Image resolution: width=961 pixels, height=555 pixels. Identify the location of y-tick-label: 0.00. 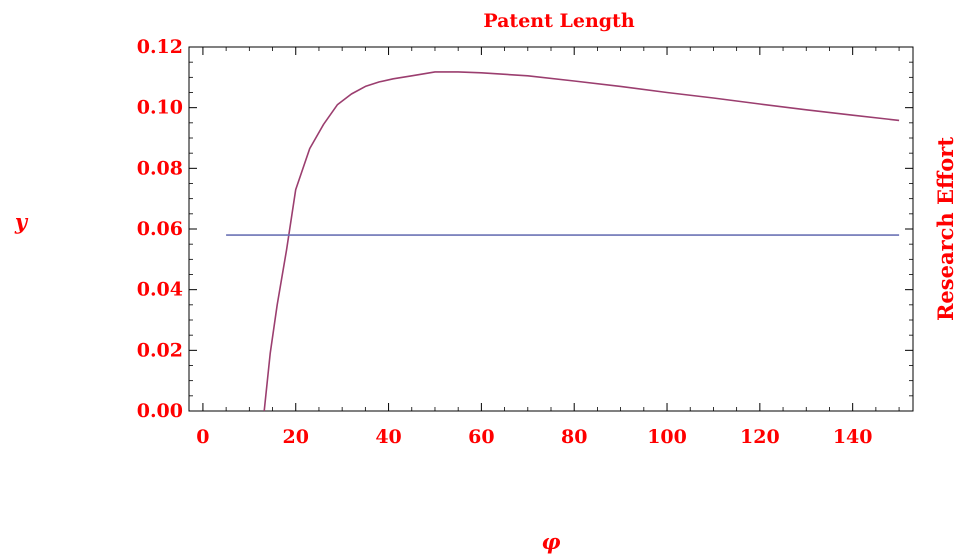
(160, 411).